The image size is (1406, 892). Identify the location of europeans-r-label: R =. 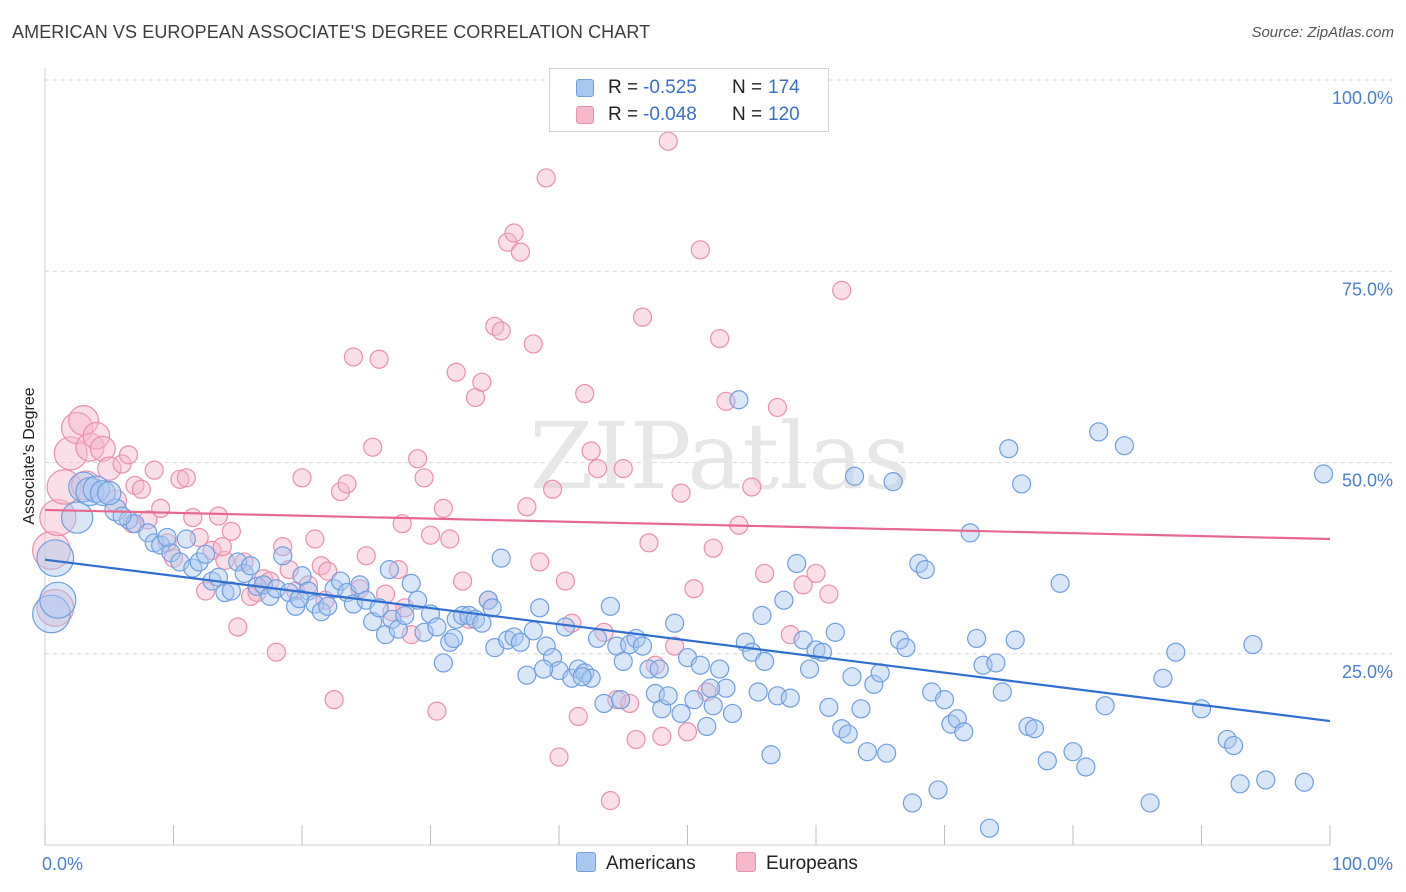
(623, 114).